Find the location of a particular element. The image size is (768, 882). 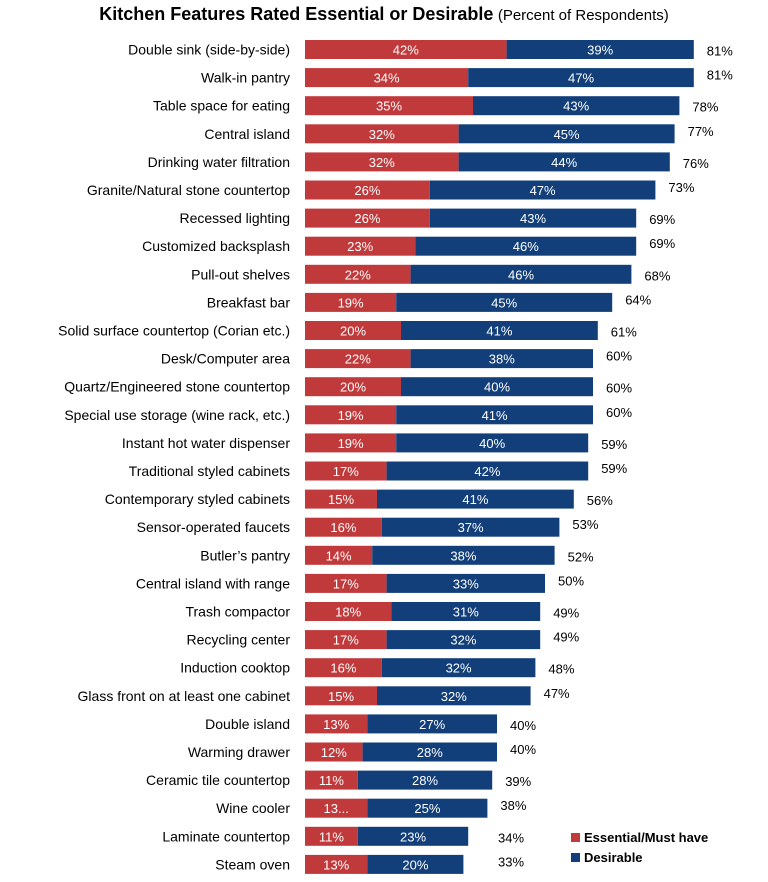

data-label-essential: 26% is located at coordinates (367, 218).